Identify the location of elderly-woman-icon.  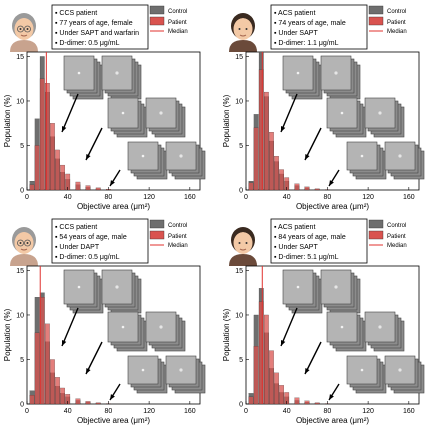
(24, 46).